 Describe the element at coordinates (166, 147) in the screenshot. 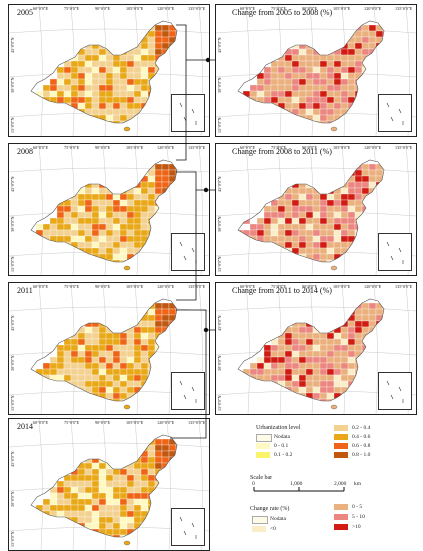

I see `longitude-label: 120°0'0"E` at that location.